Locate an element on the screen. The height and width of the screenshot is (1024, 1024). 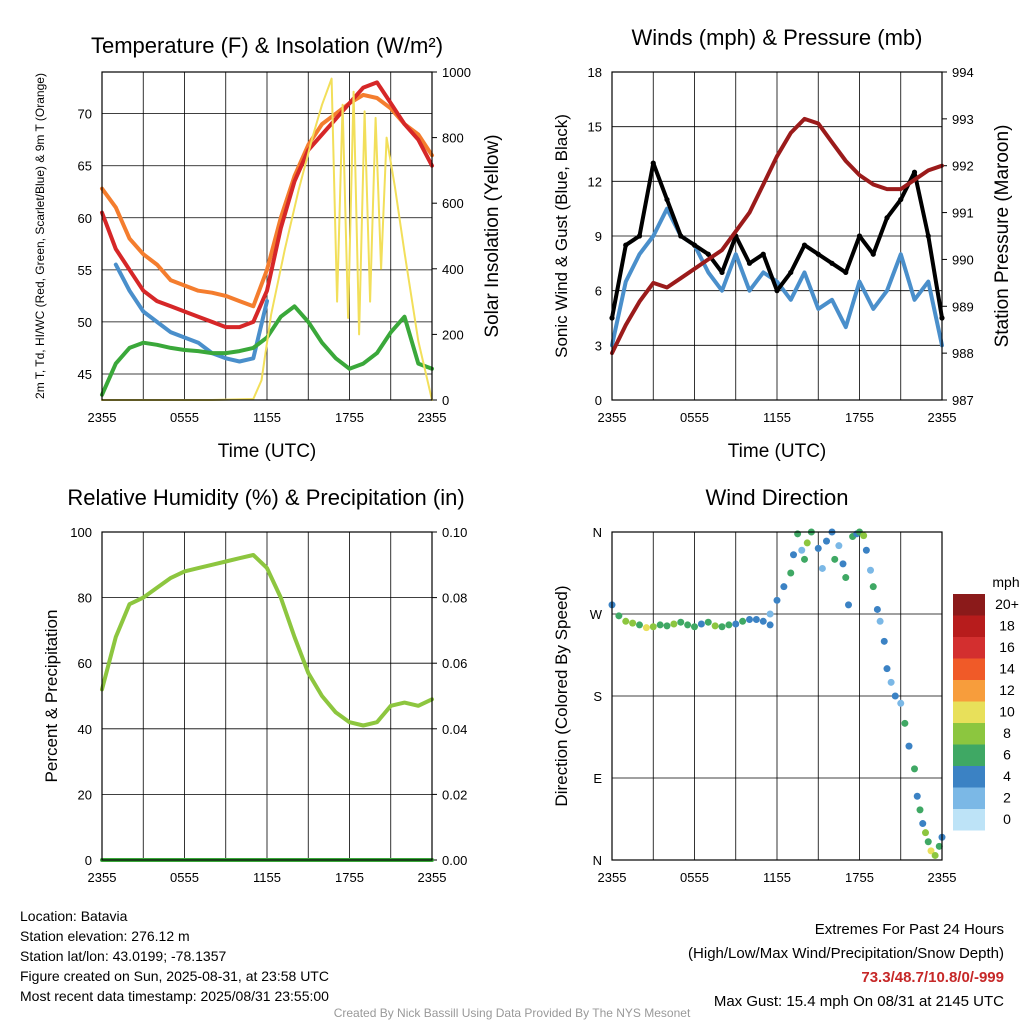
colorbar-tick-label: 2 is located at coordinates (1007, 798).